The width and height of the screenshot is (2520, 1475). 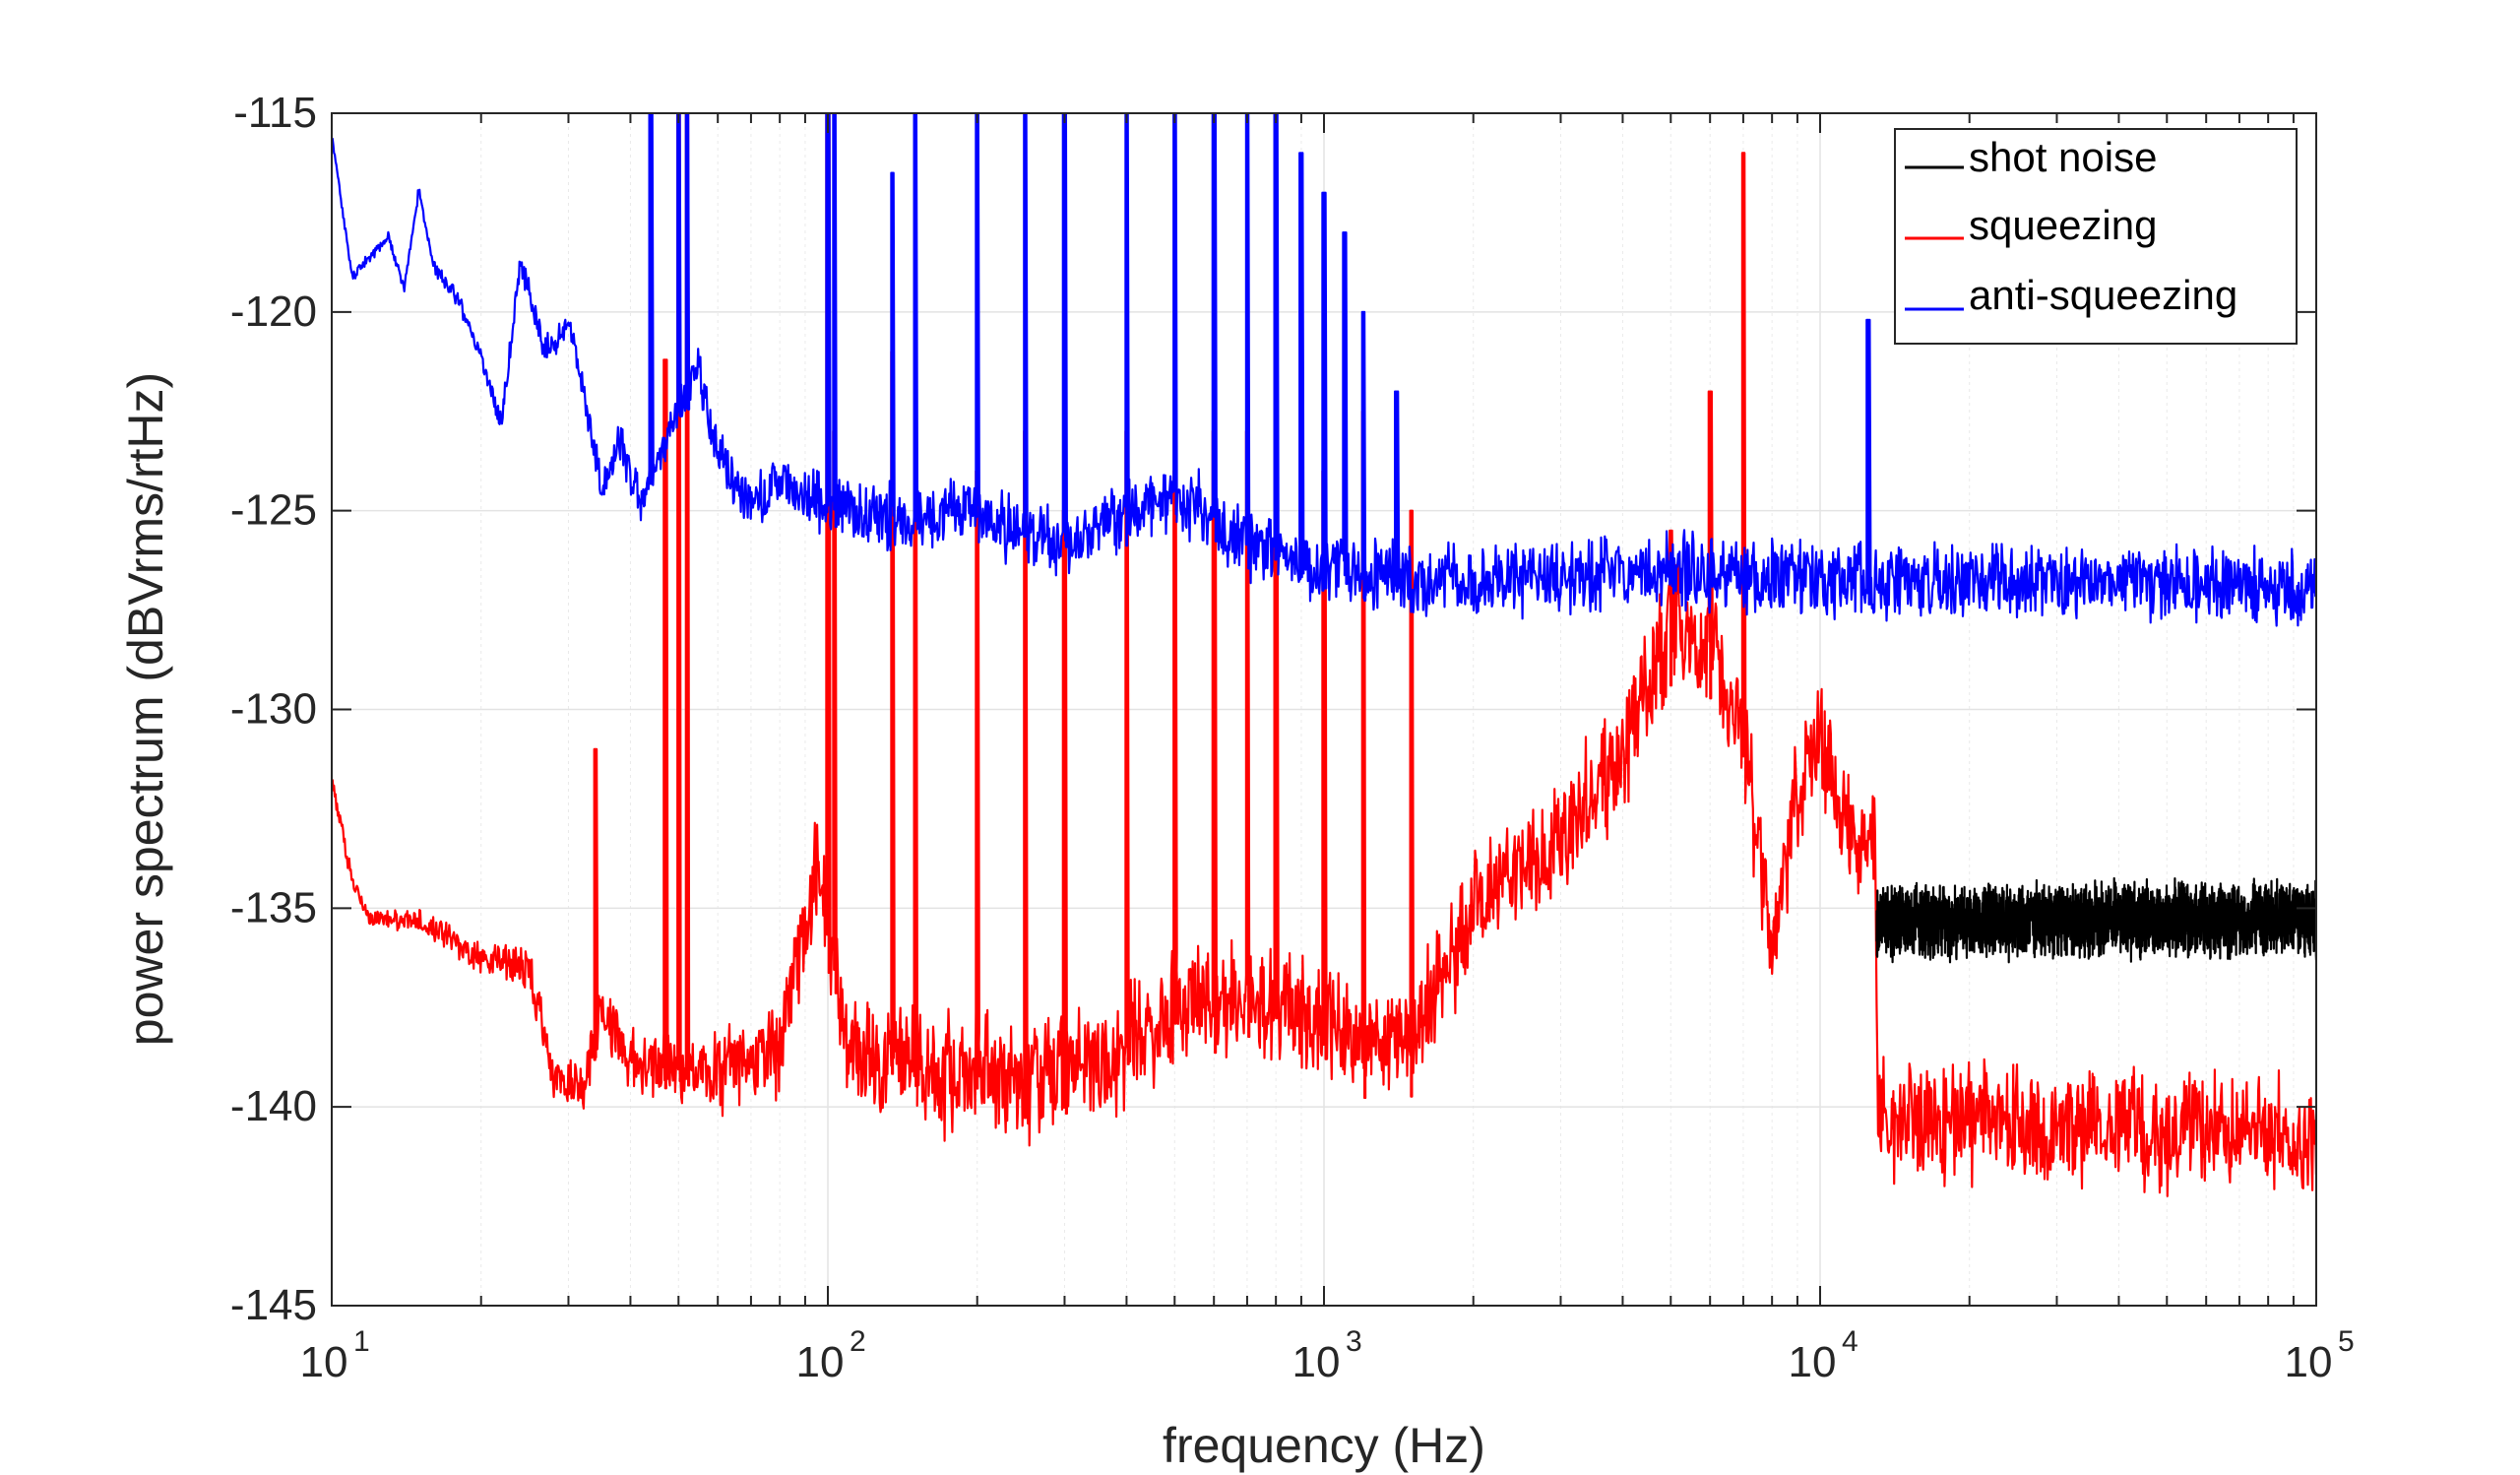 I want to click on x-tick-label-exponent: 2, so click(x=858, y=1341).